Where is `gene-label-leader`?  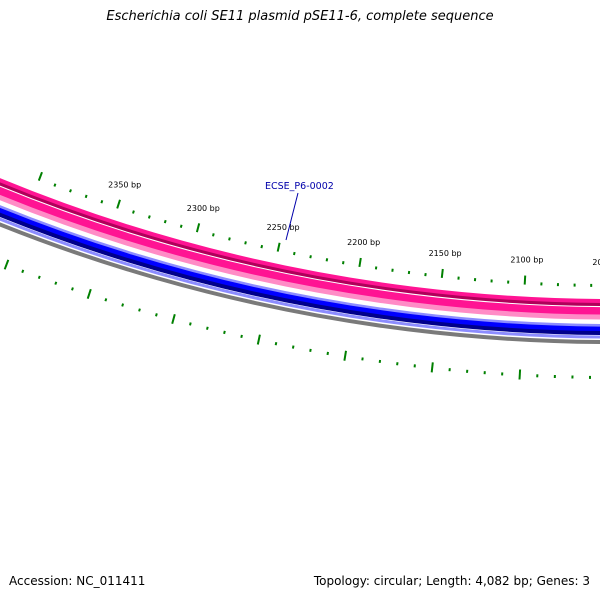 gene-label-leader is located at coordinates (292, 216).